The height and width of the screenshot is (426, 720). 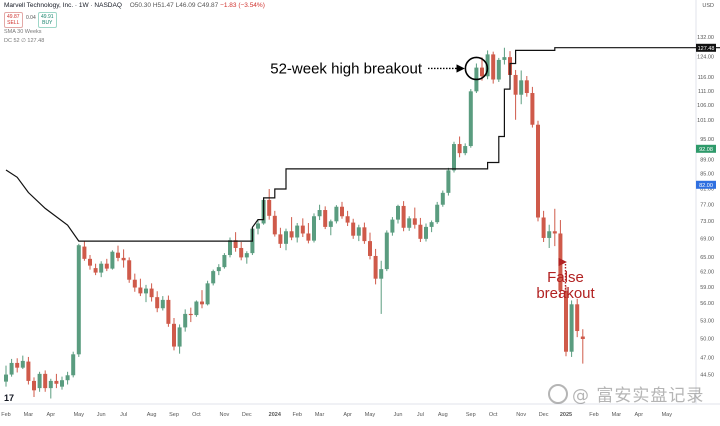 I want to click on currency-label: USD, so click(x=708, y=6).